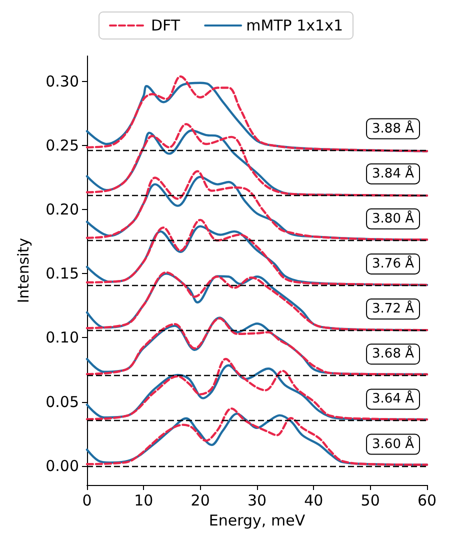 Image resolution: width=452 pixels, height=543 pixels. Describe the element at coordinates (62, 209) in the screenshot. I see `y-tick-label: 0.20` at that location.